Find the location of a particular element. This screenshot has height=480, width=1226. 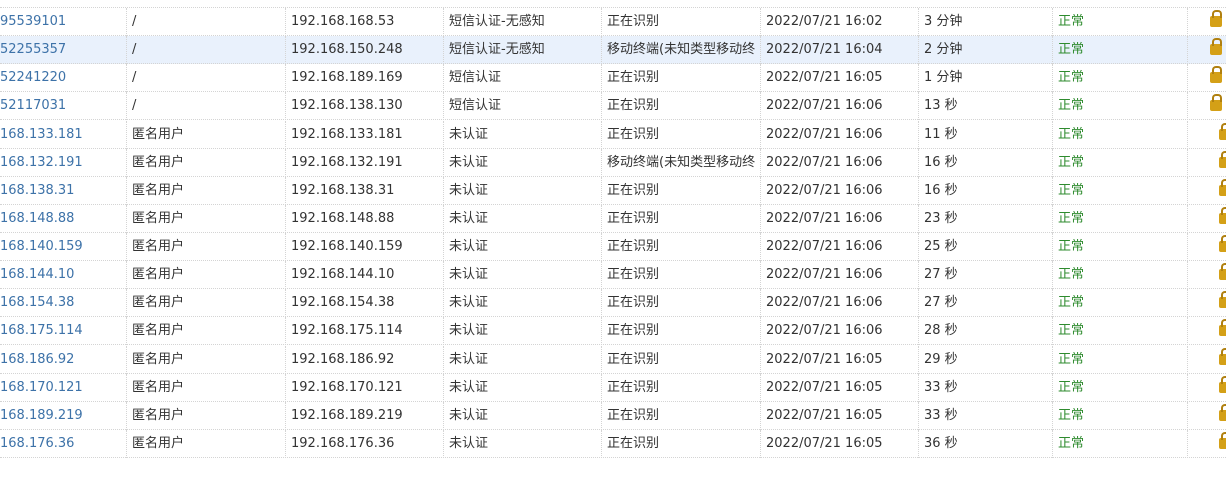

login-time: 2022/07/21 16:02 is located at coordinates (840, 22).